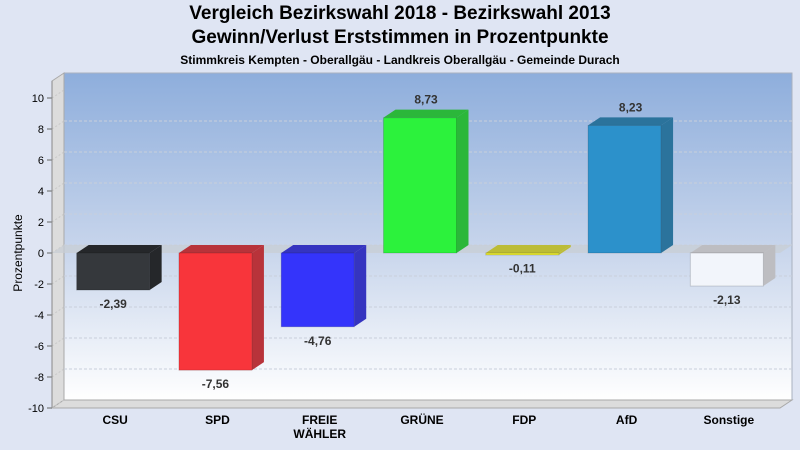  Describe the element at coordinates (727, 300) in the screenshot. I see `bar-value-label: -2,13` at that location.